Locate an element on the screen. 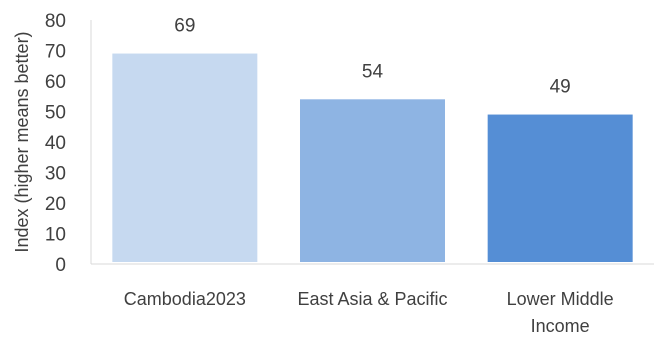 The width and height of the screenshot is (659, 337). data-labels: 69 54 49 is located at coordinates (372, 57).